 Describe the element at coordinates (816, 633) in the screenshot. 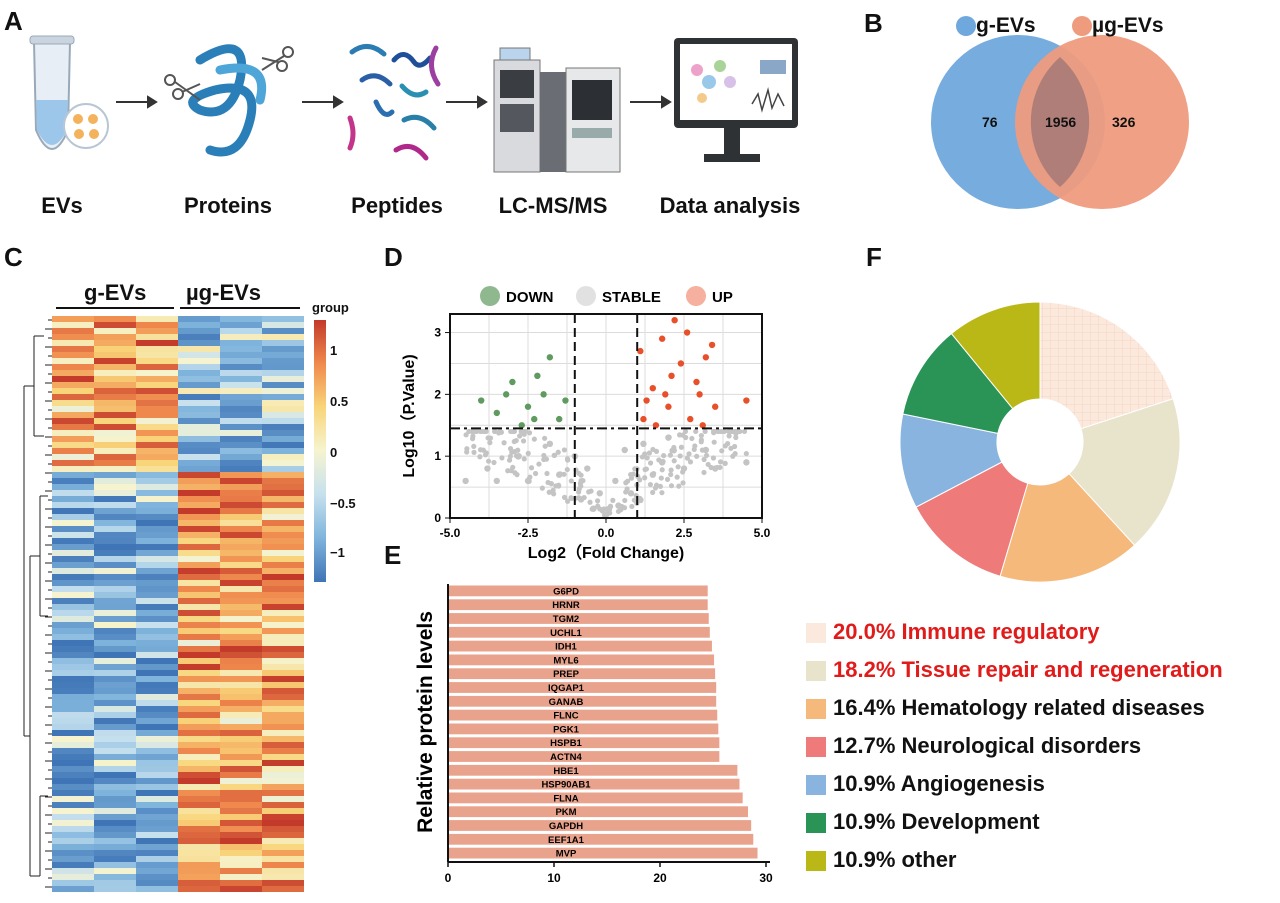

I see `donut-legend-swatch` at that location.